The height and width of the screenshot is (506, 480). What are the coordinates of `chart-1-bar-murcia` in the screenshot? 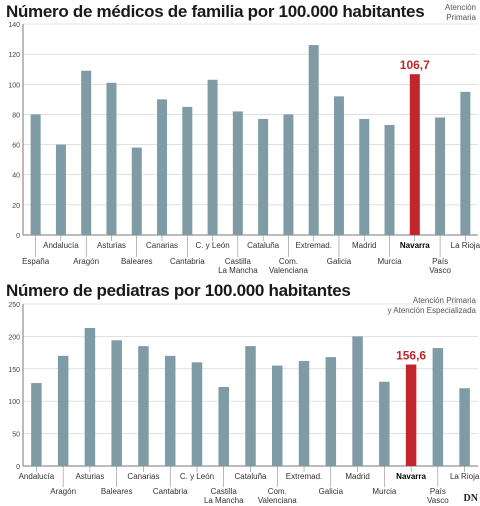 It's located at (389, 179).